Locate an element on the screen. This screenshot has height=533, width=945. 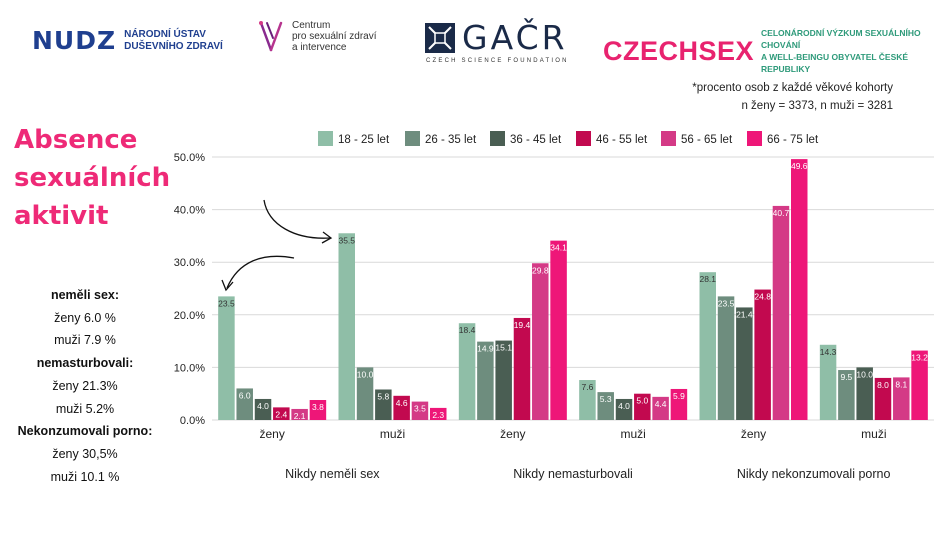
data-label: 29.8 is located at coordinates (540, 270).